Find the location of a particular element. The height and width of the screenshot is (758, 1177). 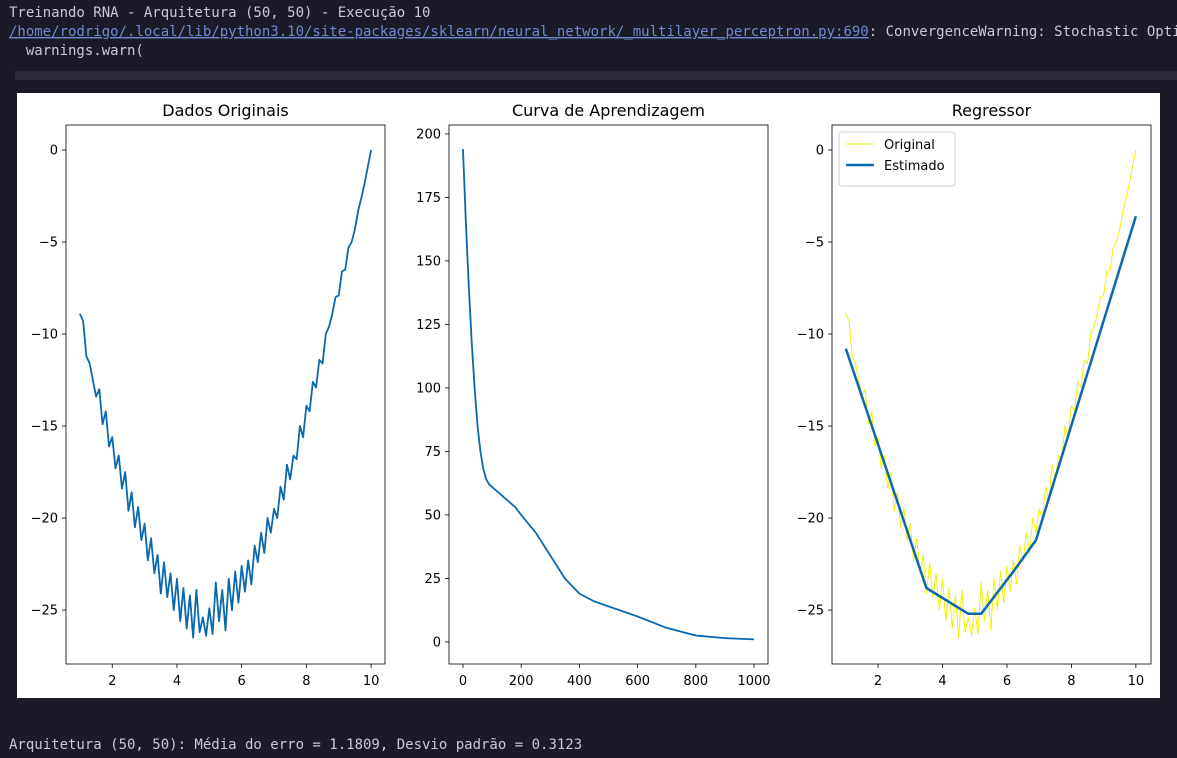

data-line is located at coordinates (991, 415).